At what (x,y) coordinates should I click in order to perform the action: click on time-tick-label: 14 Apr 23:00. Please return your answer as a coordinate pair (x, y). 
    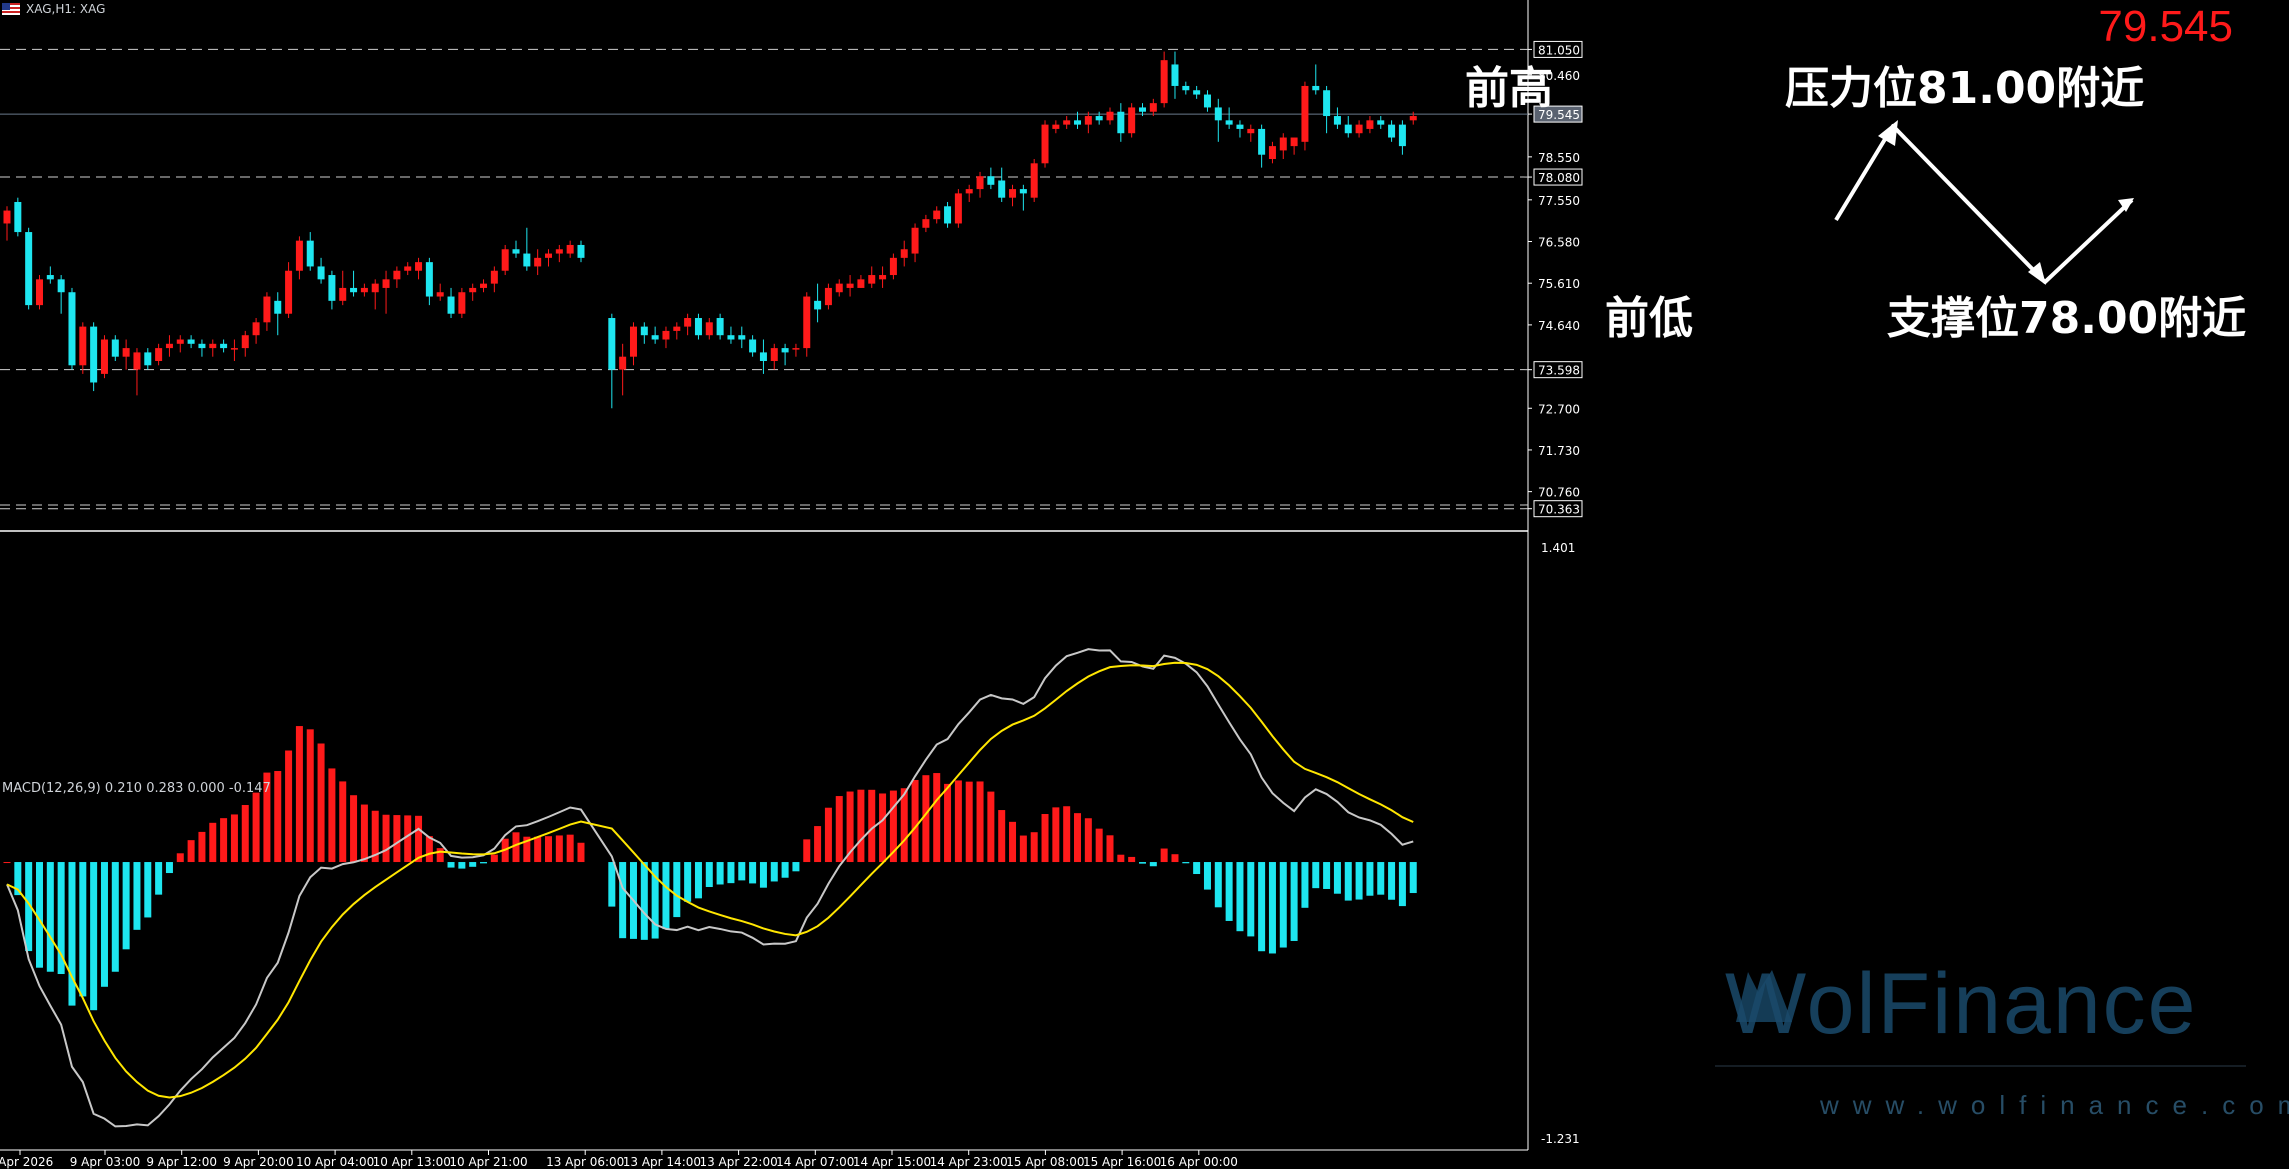
    Looking at the image, I should click on (969, 1162).